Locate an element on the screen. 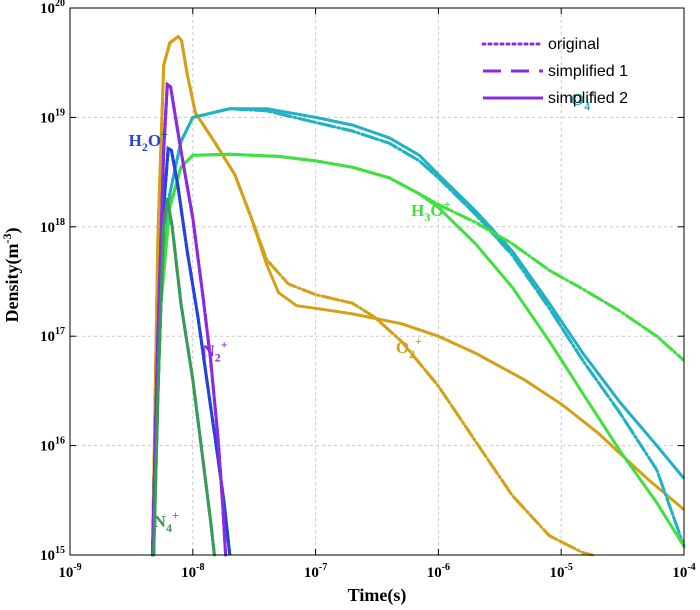 The image size is (700, 610). y-tick-label: 1020 is located at coordinates (52, 8).